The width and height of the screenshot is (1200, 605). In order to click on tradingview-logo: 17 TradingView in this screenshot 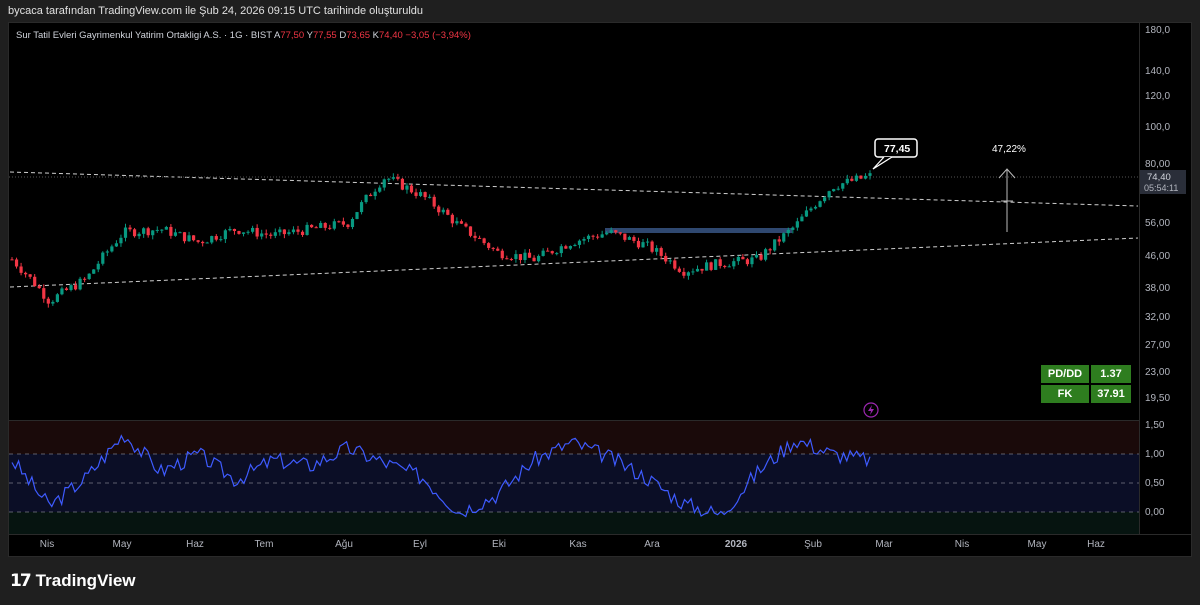, I will do `click(73, 581)`.